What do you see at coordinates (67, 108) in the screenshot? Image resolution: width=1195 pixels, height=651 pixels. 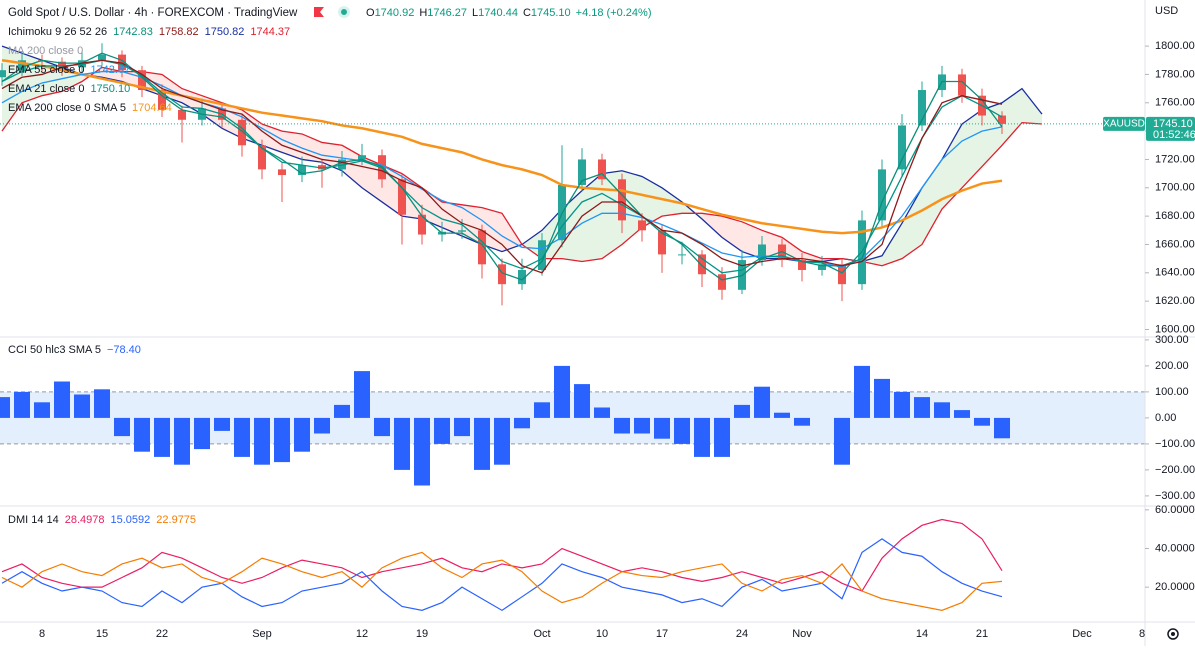 I see `legend-name: EMA 200 close 0 SMA 5` at bounding box center [67, 108].